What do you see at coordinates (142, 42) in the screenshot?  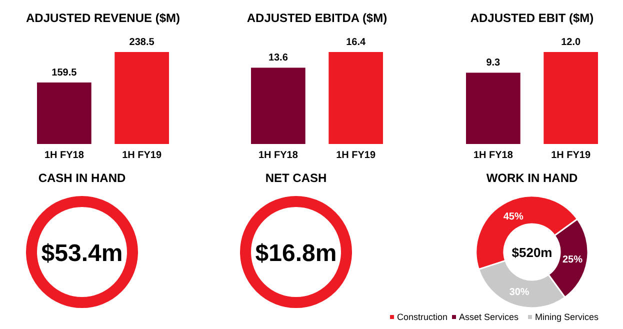 I see `data-label: 238.5` at bounding box center [142, 42].